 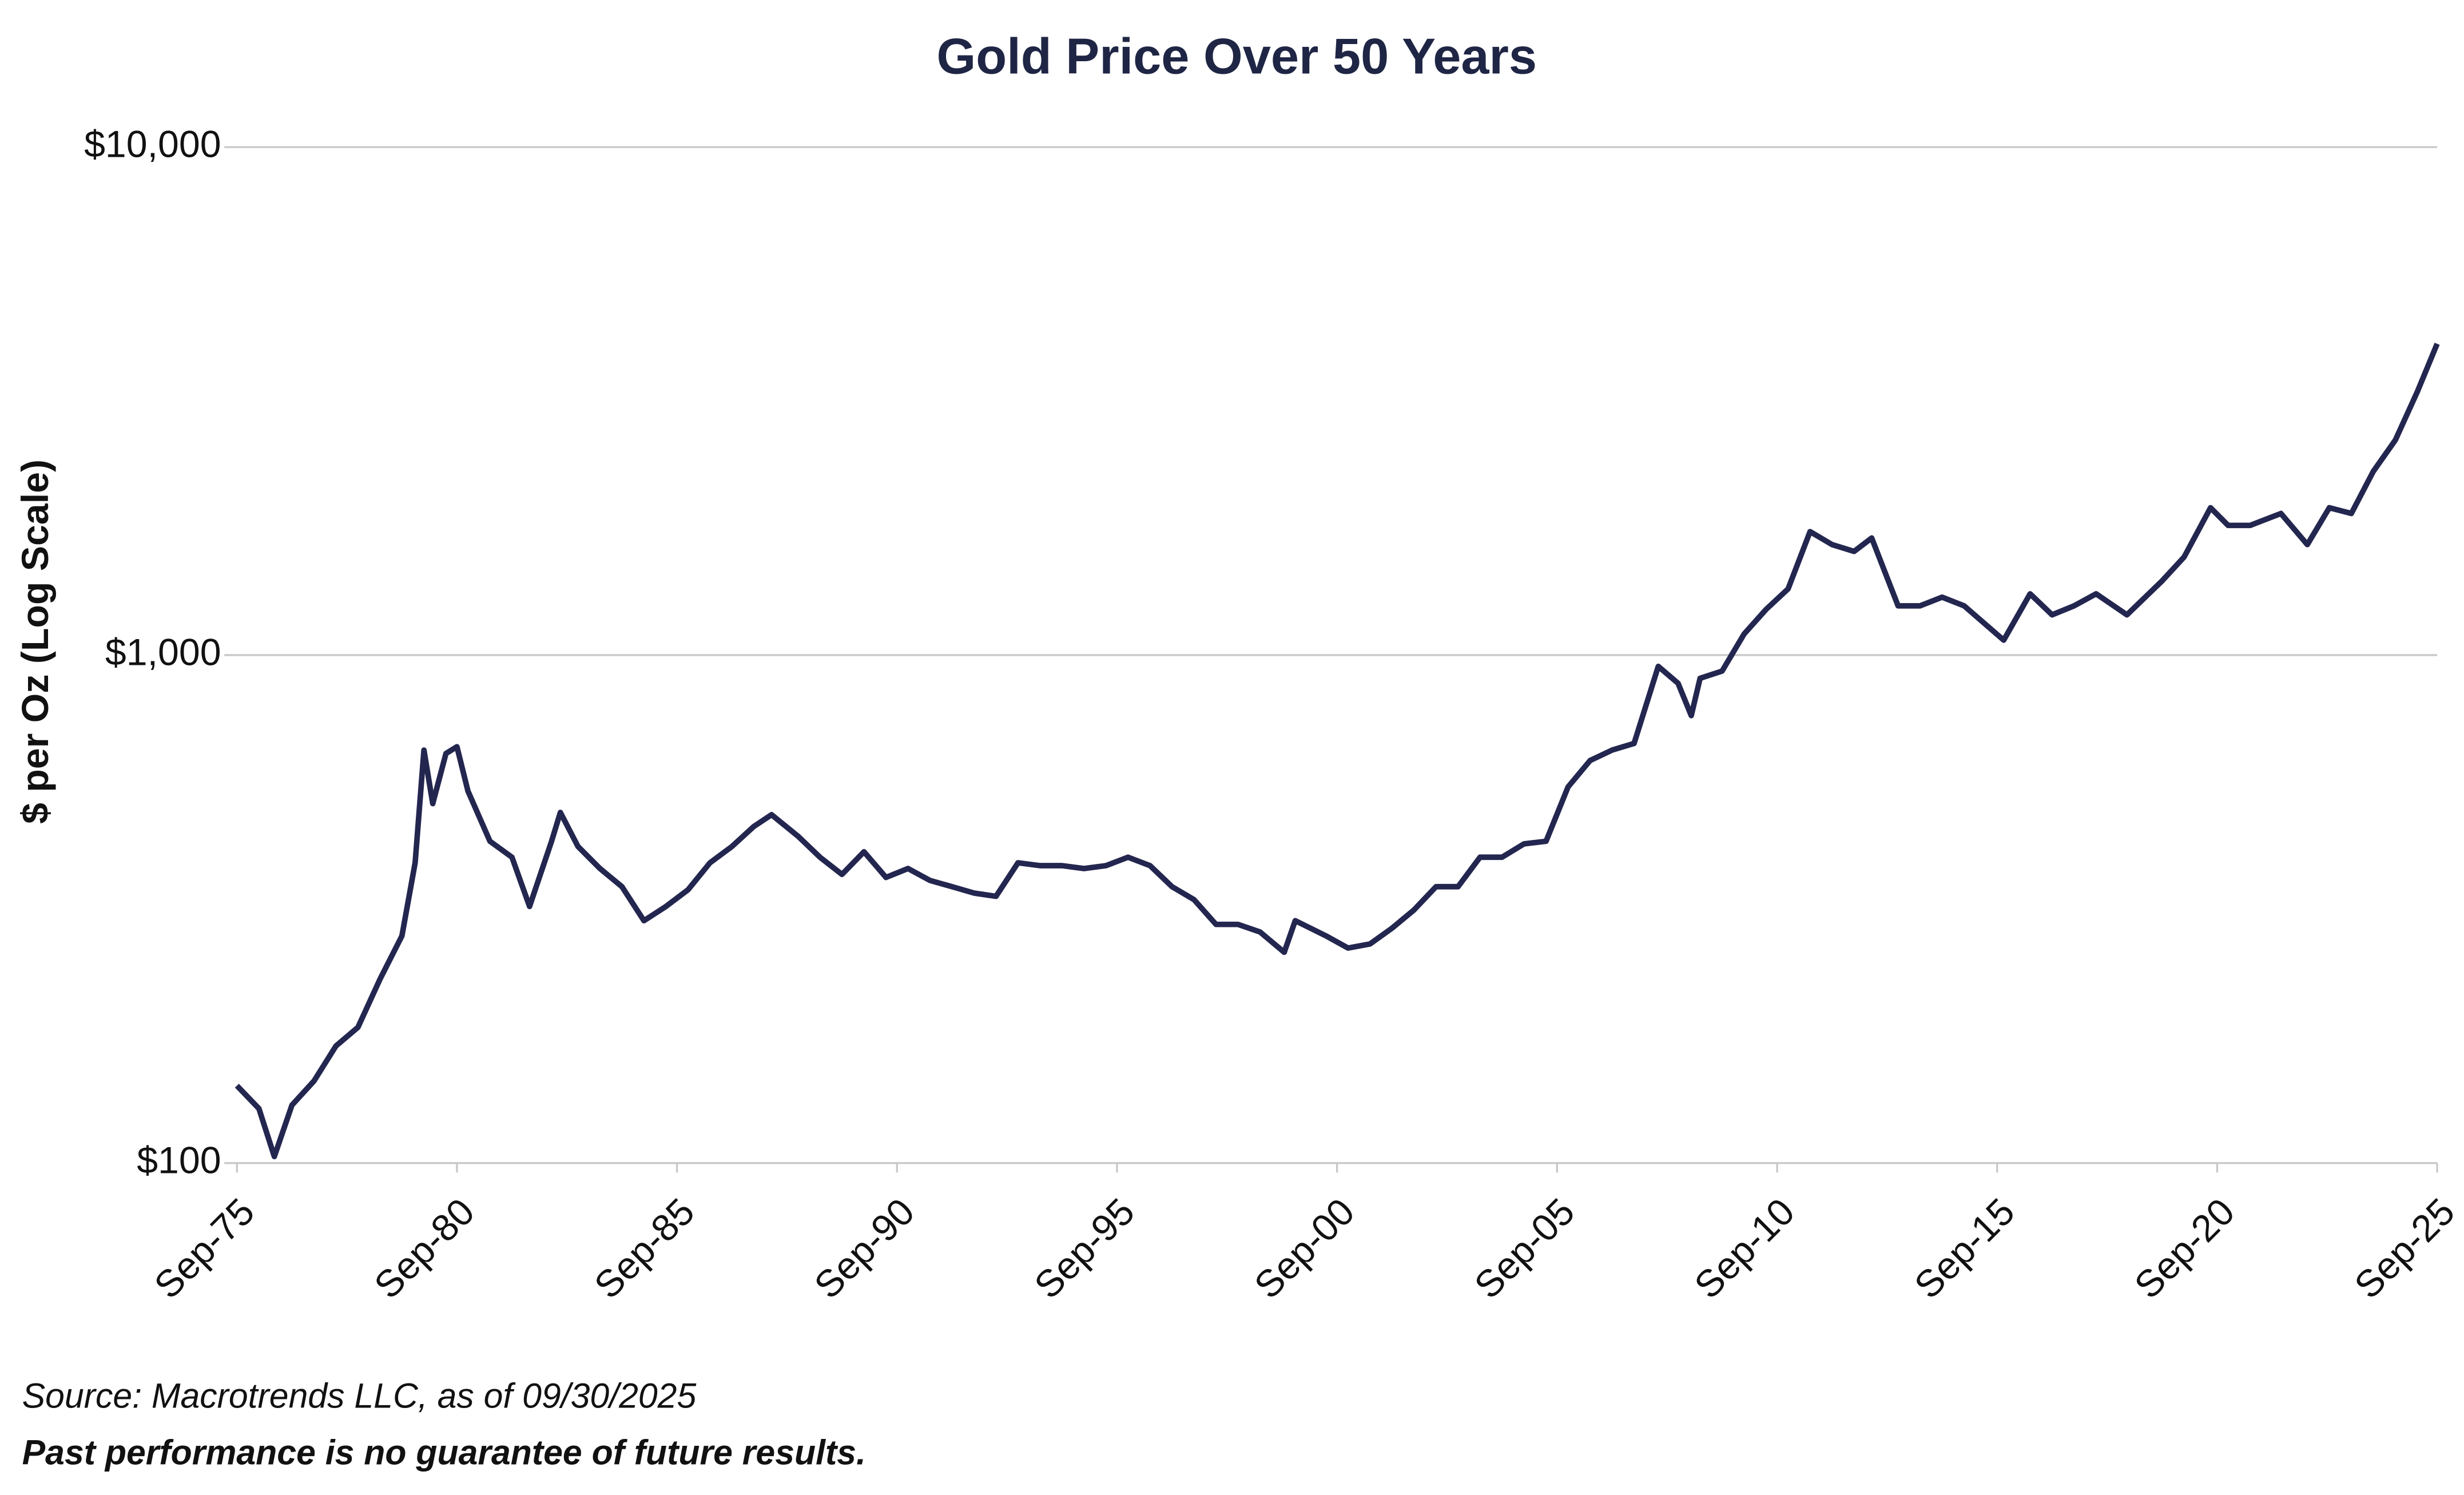 I want to click on y-tick-label: $10,000, so click(x=152, y=145).